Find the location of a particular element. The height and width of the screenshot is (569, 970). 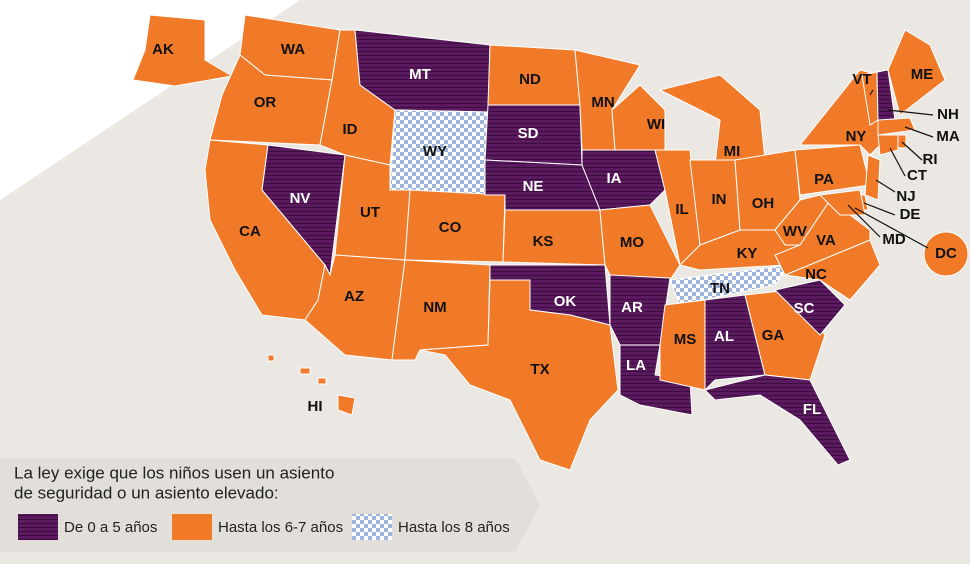

state-label: CT is located at coordinates (917, 175).